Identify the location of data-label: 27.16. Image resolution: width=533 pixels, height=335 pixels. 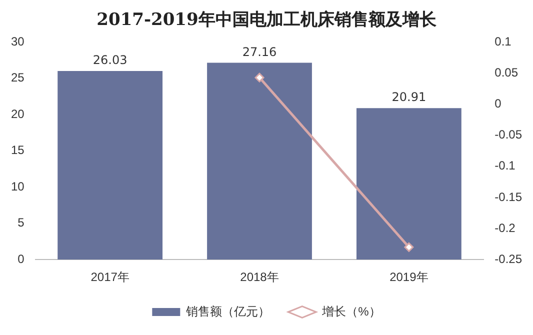
(259, 51).